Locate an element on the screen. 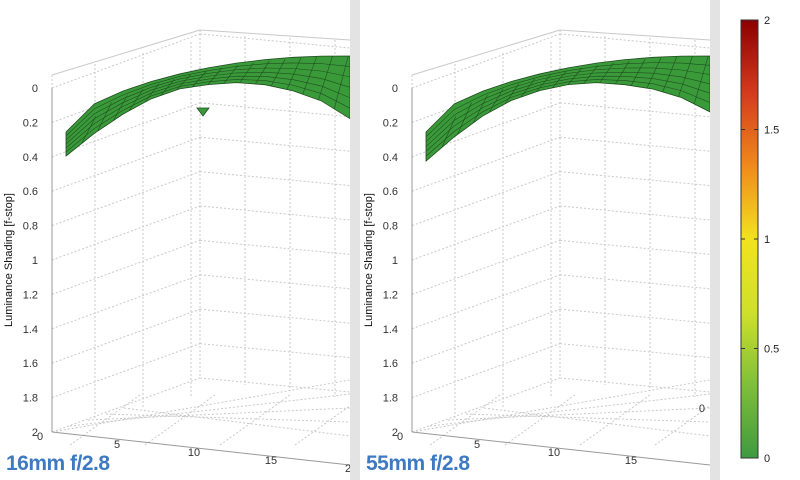 The image size is (800, 480). x-tick-labels: 0 5 10 15 2 is located at coordinates (193, 453).